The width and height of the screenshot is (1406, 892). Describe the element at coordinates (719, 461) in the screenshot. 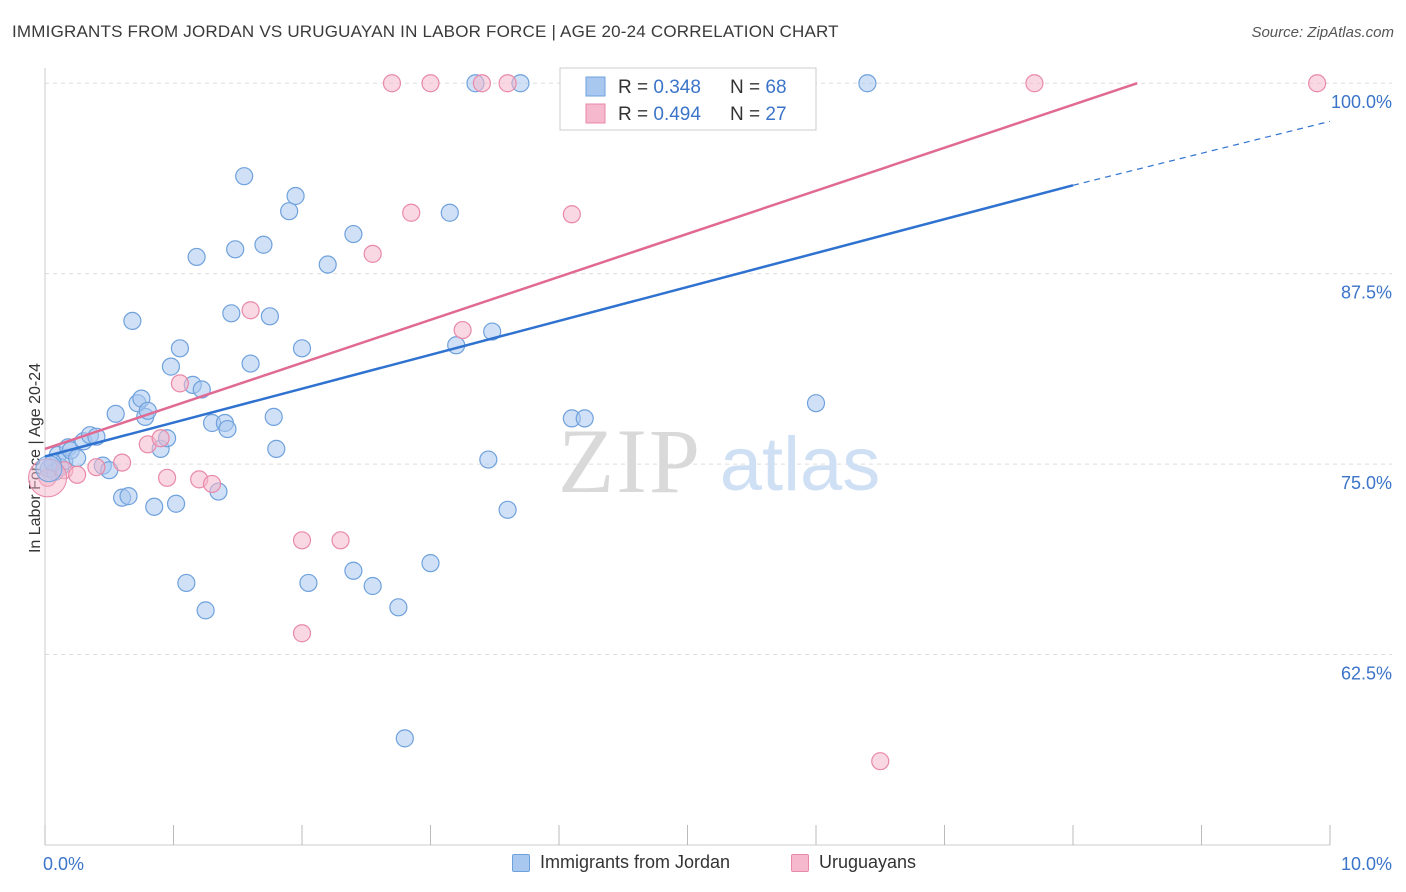

I see `watermark: ZIP atlas` at that location.